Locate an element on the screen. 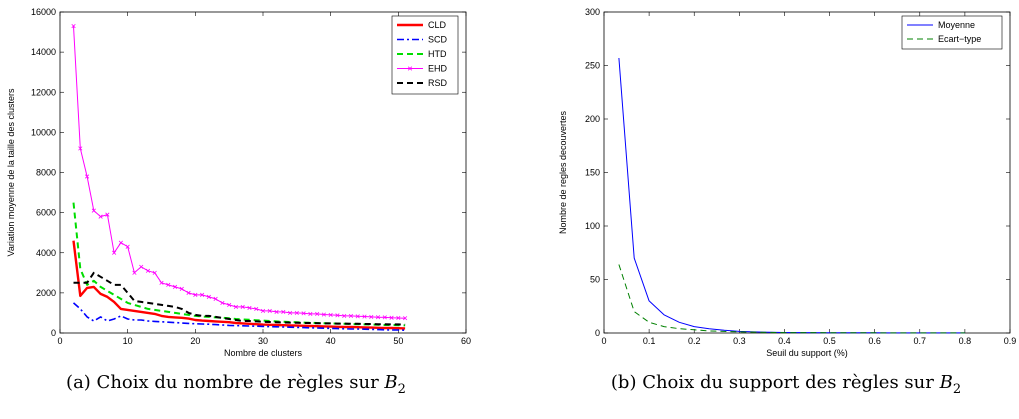  legend-label: RSD is located at coordinates (438, 83).